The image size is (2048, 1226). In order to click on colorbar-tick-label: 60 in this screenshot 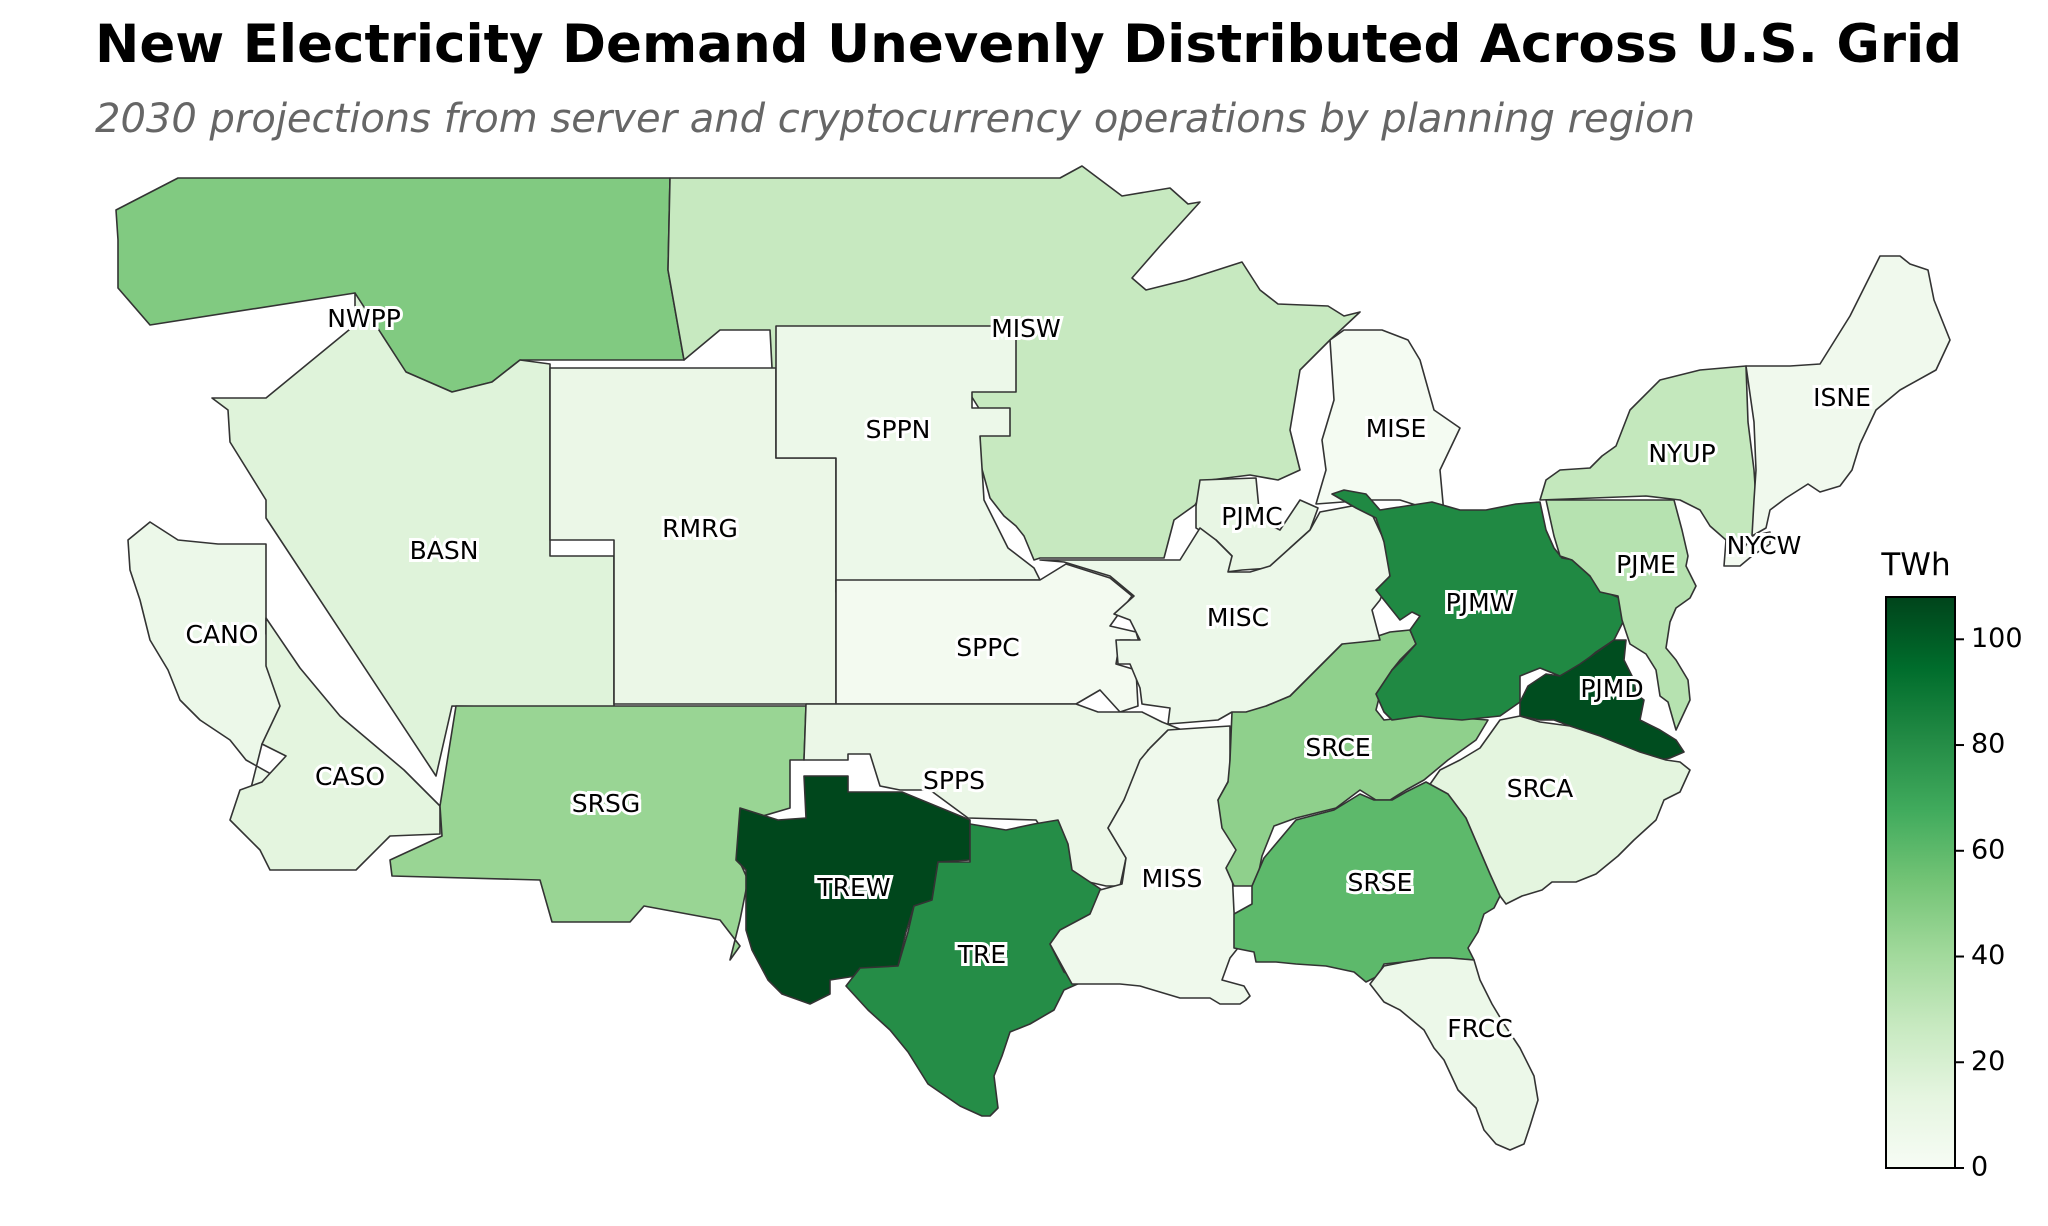, I will do `click(1988, 849)`.